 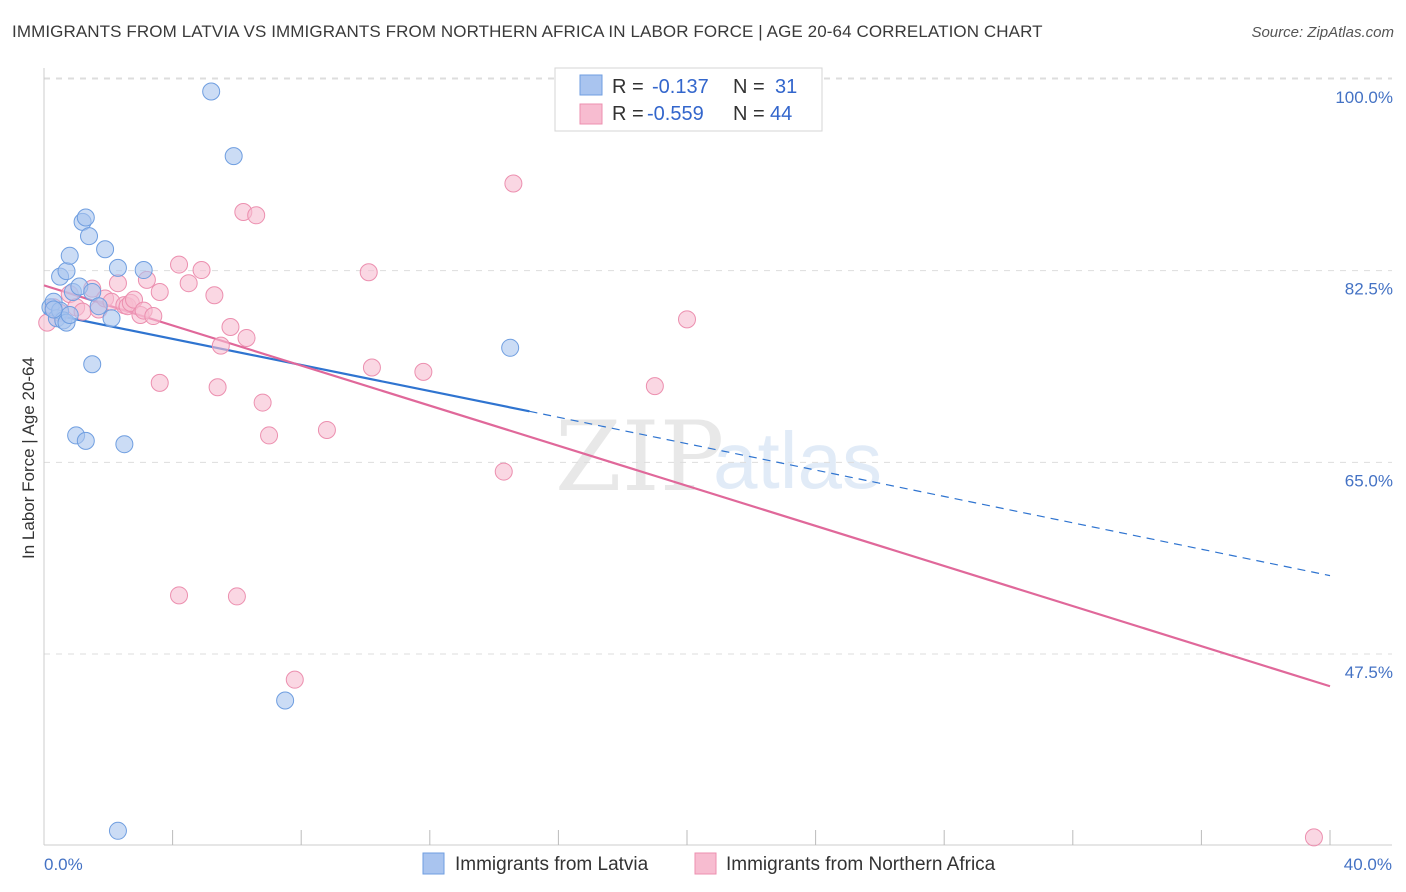 What do you see at coordinates (28, 458) in the screenshot?
I see `y-axis-title: In Labor Force | Age 20-64` at bounding box center [28, 458].